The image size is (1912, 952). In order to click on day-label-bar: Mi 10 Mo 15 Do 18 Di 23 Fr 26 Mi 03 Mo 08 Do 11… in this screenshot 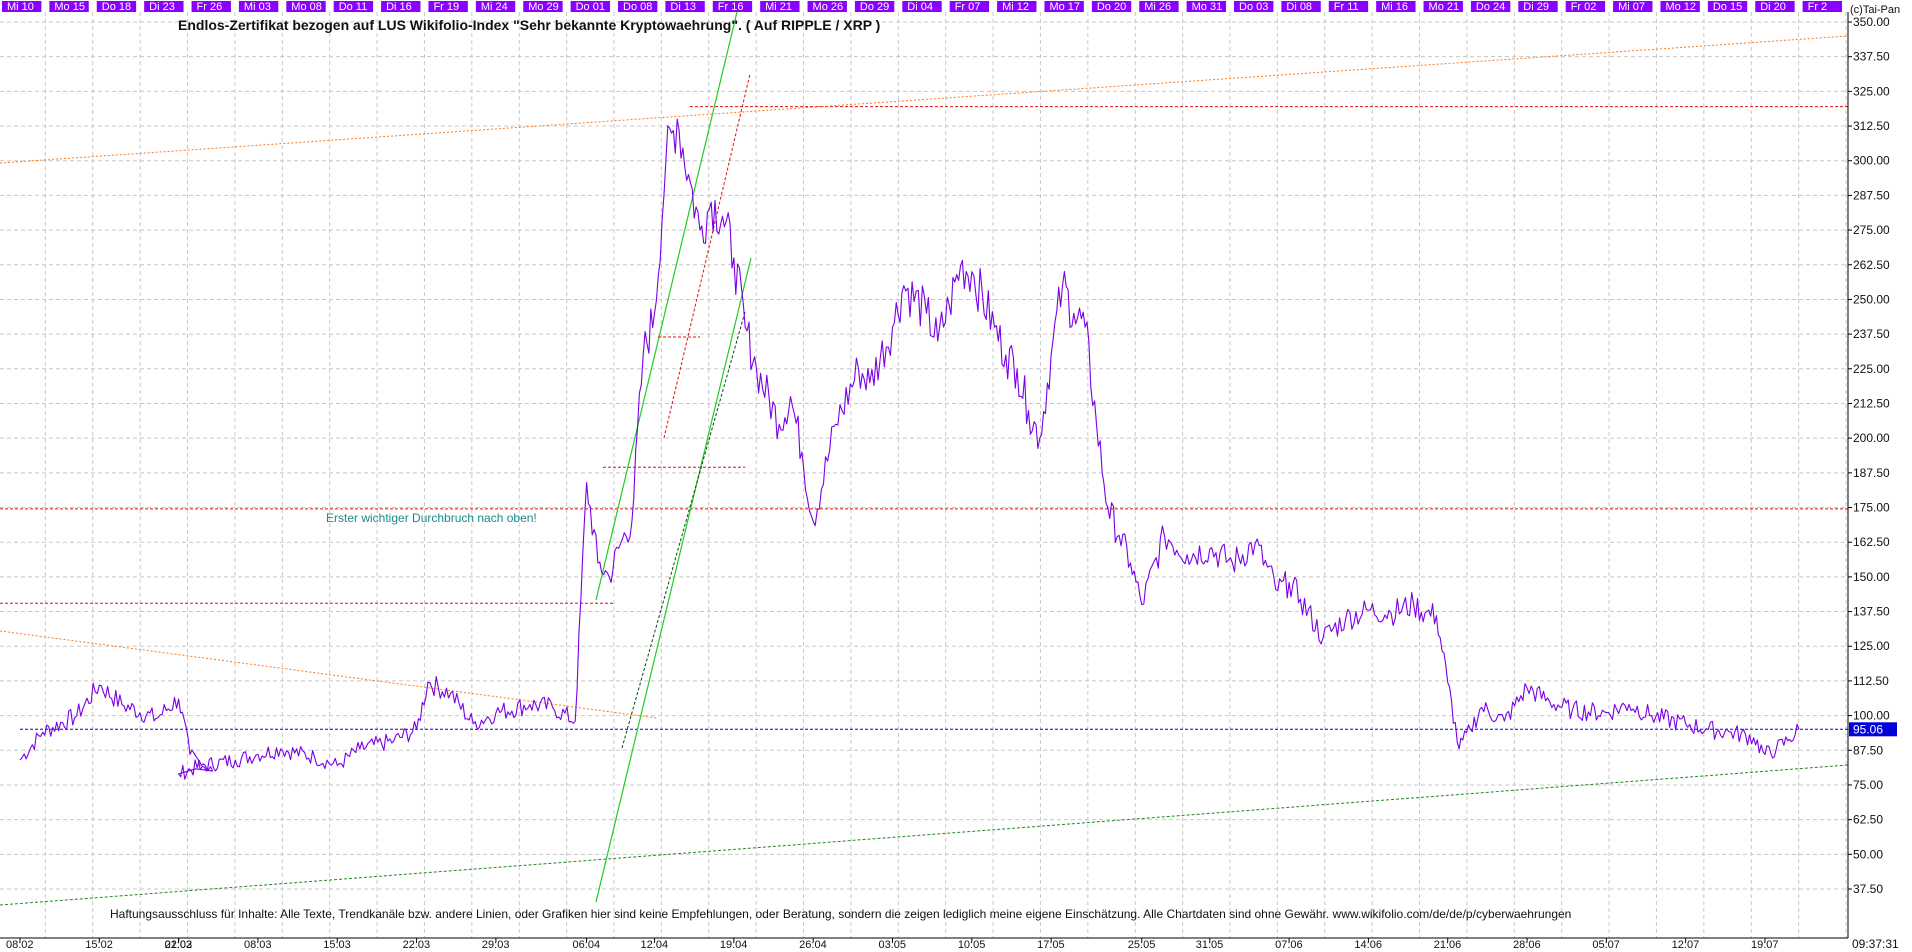, I will do `click(924, 6)`.